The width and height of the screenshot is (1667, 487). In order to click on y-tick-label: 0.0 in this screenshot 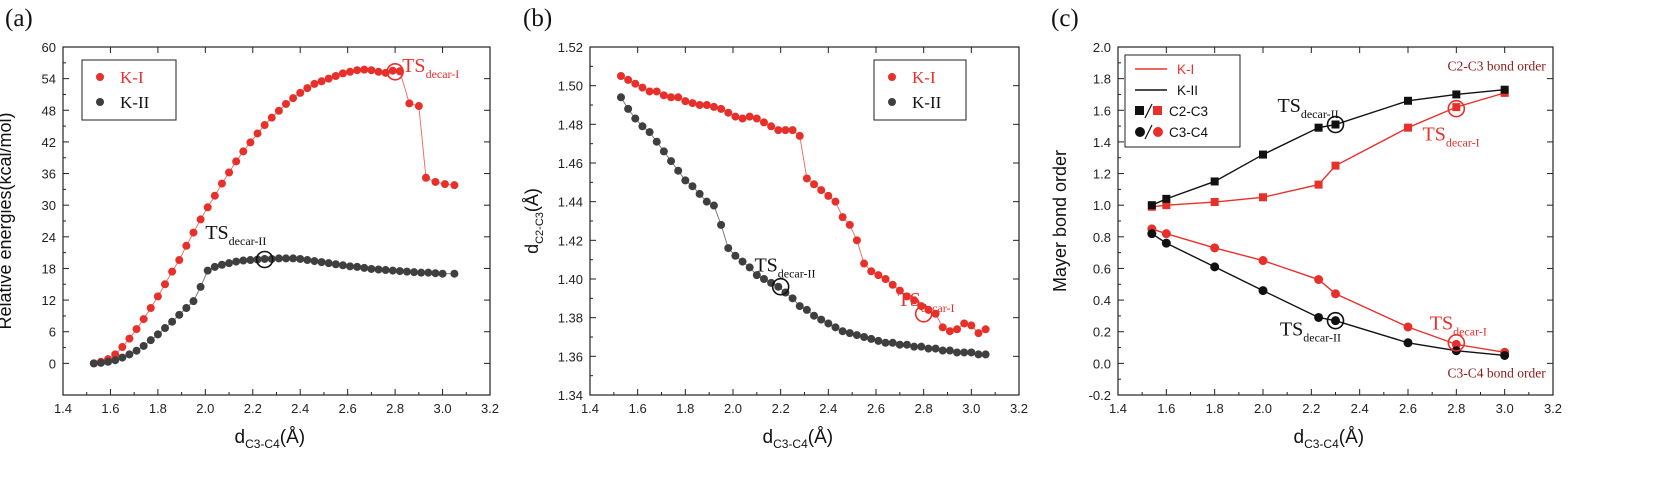, I will do `click(1102, 363)`.